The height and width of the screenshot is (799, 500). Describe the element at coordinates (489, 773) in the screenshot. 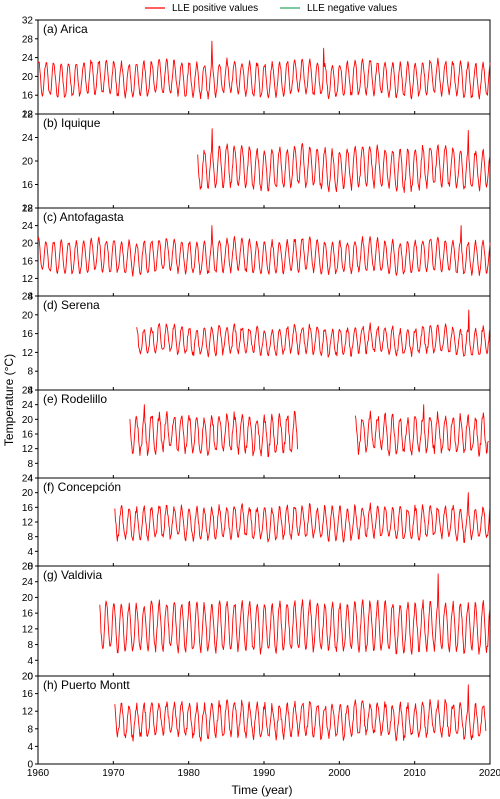

I see `x-tick-label: 2020` at that location.